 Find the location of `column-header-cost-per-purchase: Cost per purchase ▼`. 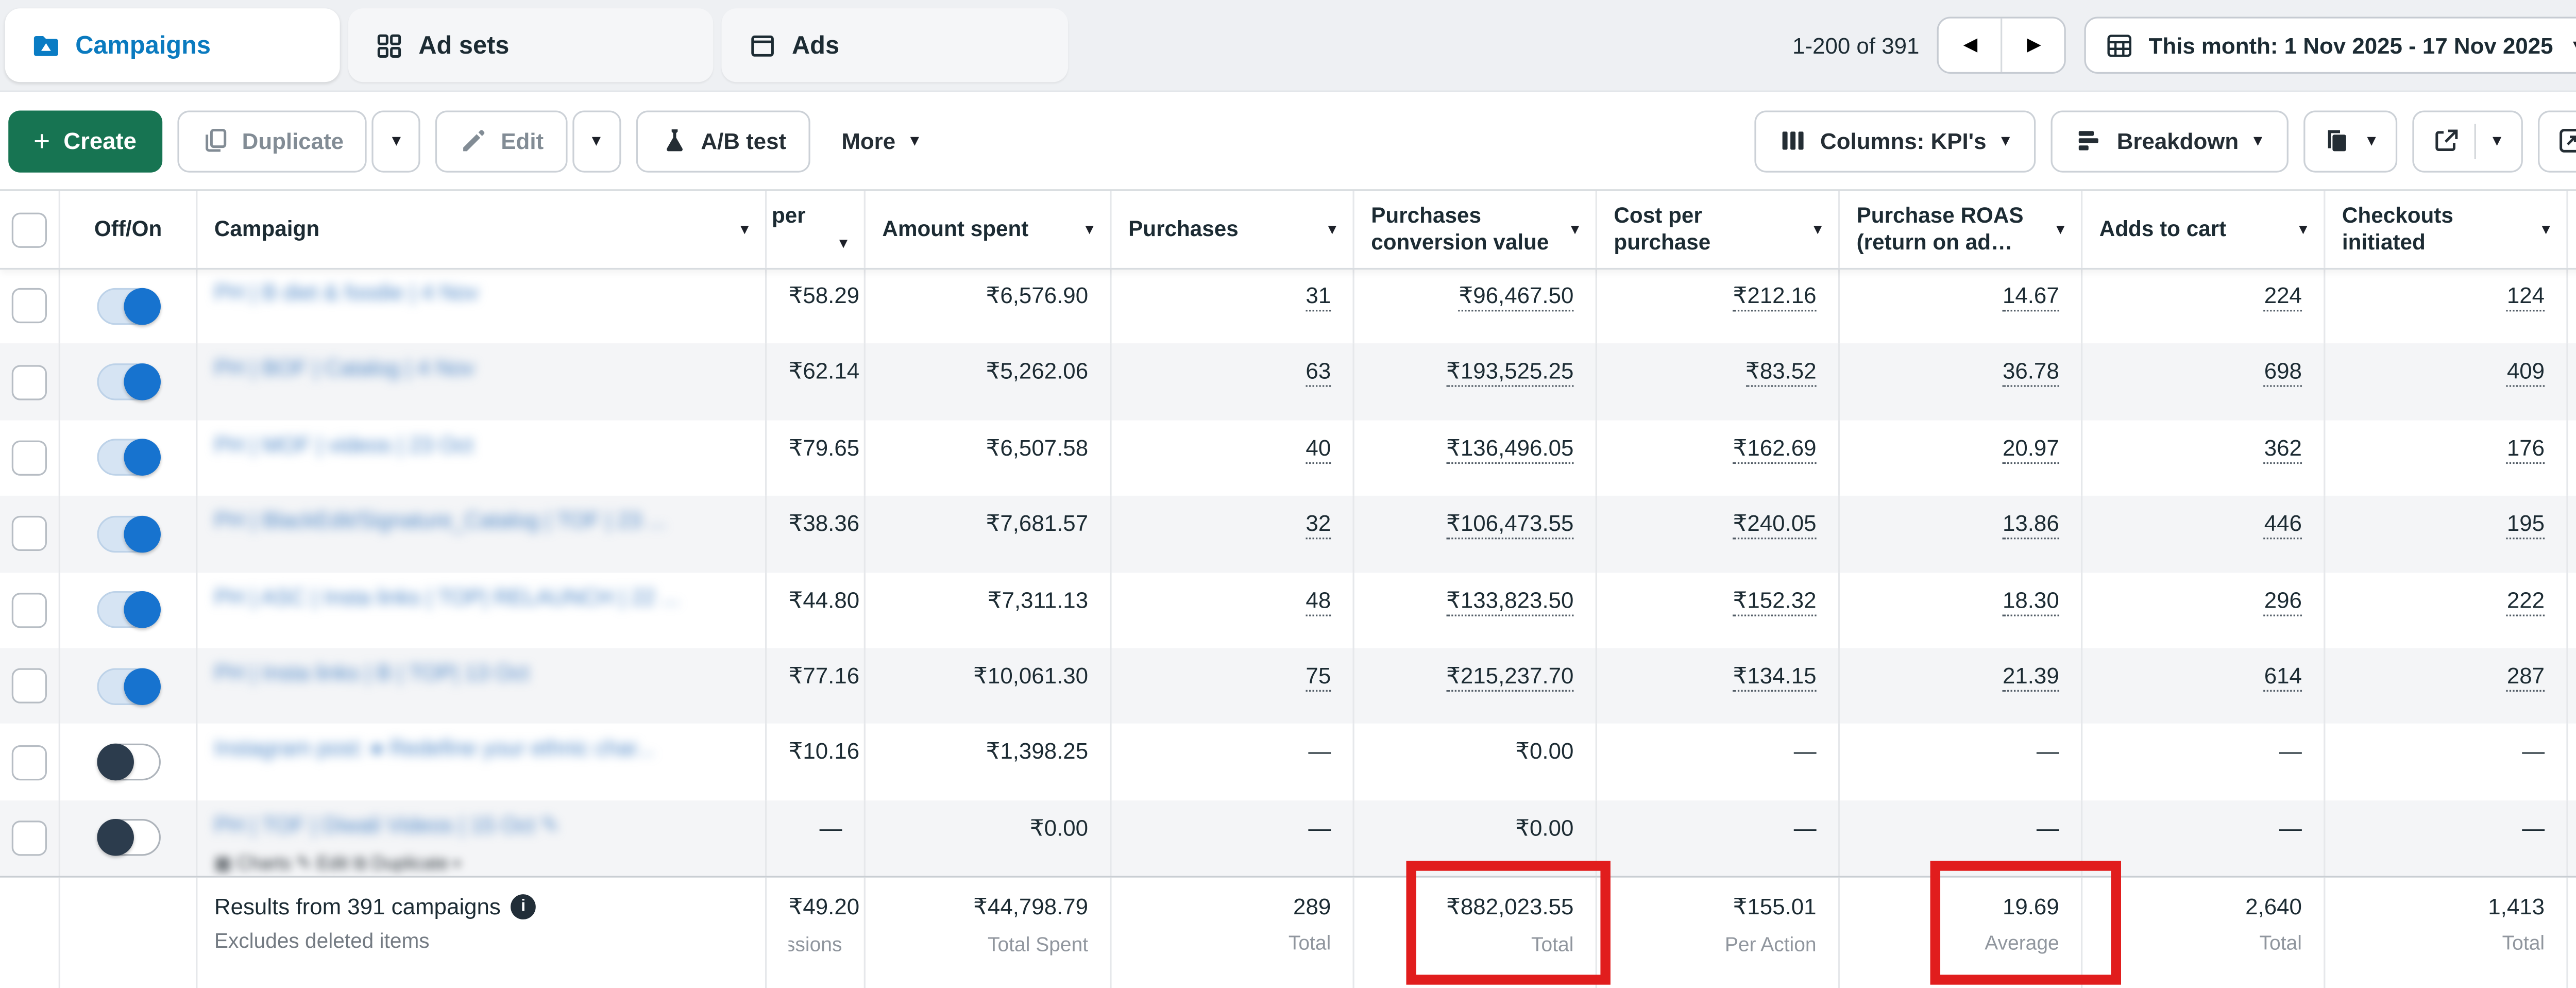

column-header-cost-per-purchase: Cost per purchase ▼ is located at coordinates (1718, 229).